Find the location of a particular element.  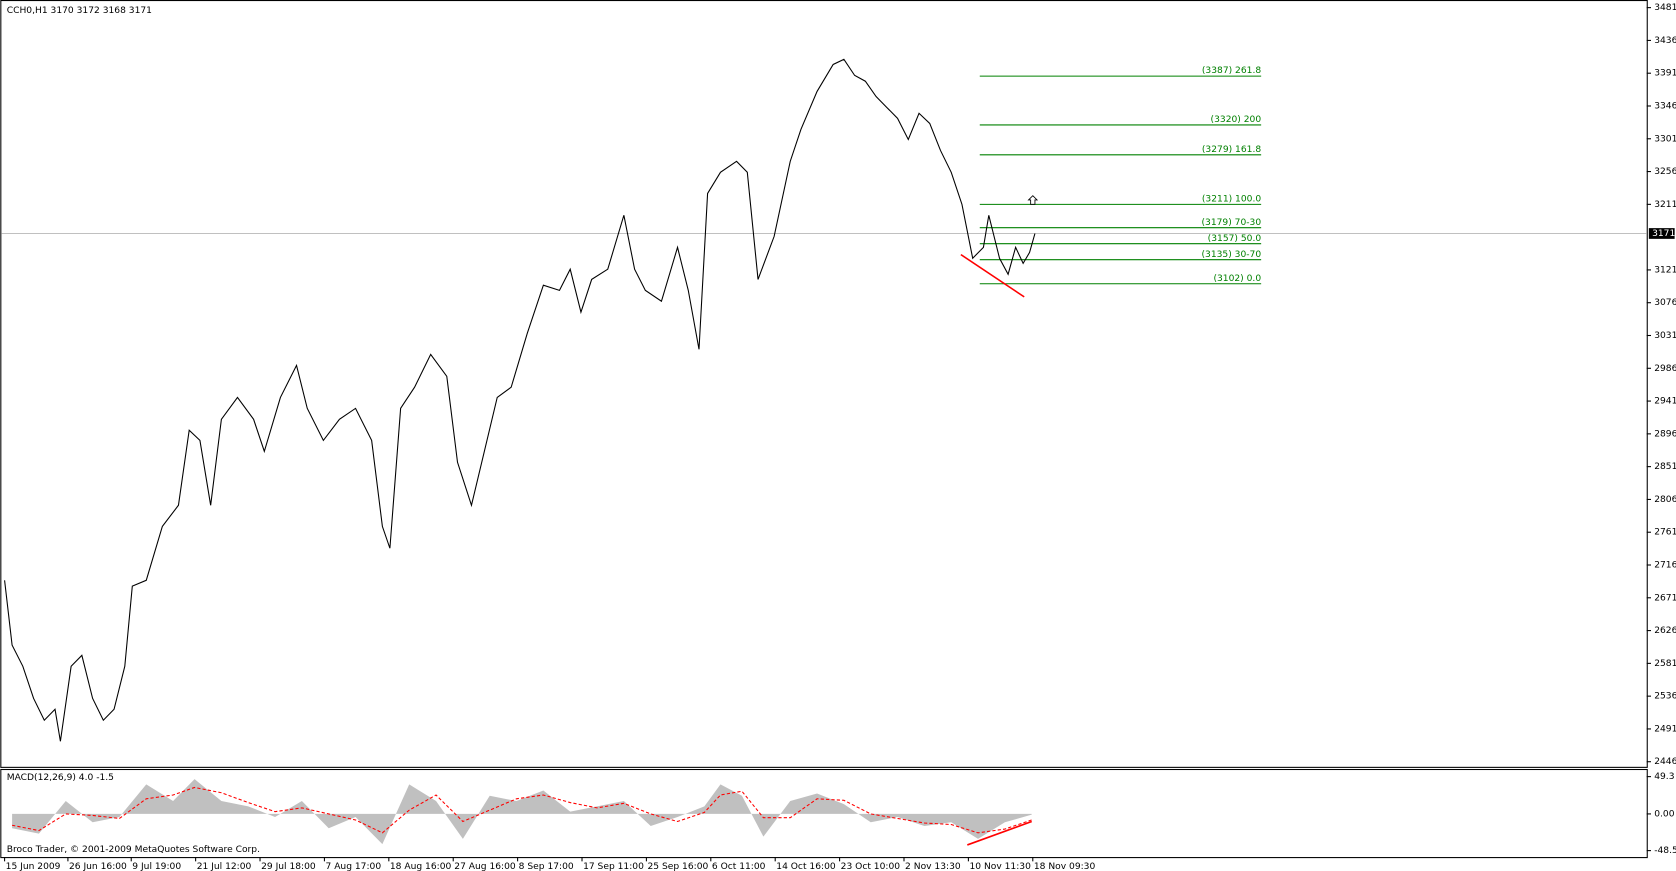

signal-line is located at coordinates (521, 810).